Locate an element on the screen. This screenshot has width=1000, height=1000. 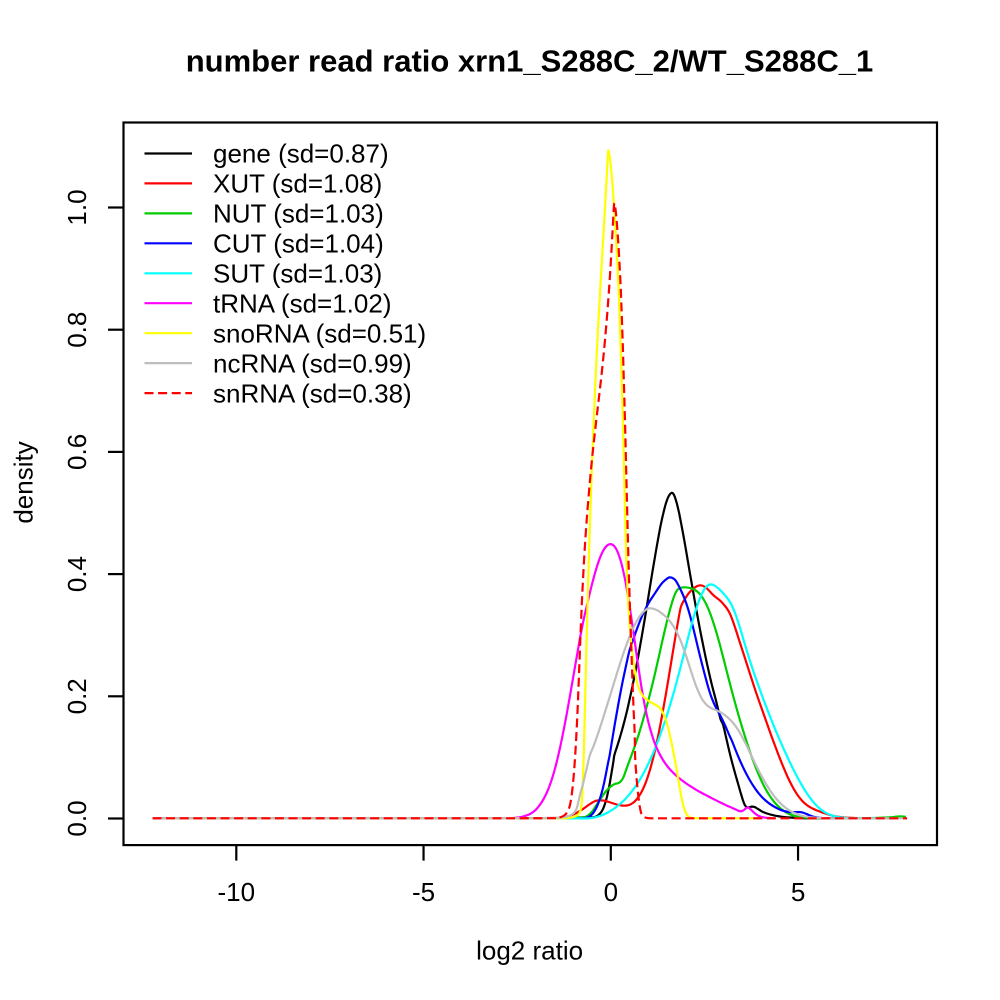
svg-text: gene (sd=0.87) is located at coordinates (301, 154).